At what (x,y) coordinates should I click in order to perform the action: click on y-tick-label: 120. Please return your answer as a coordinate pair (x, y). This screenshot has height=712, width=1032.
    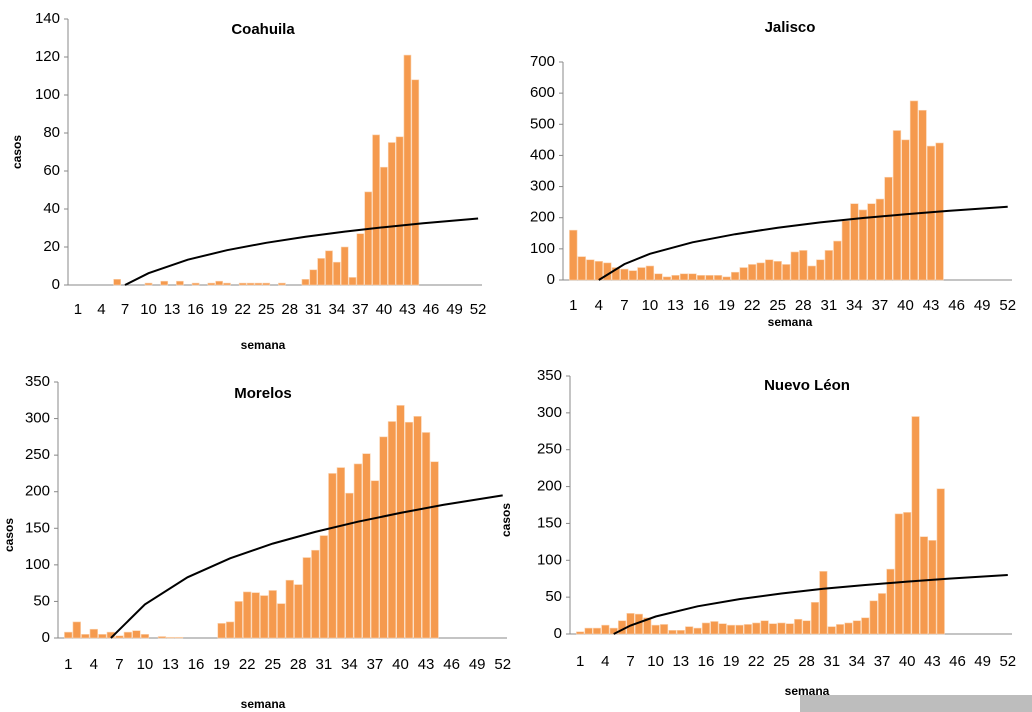
    Looking at the image, I should click on (47, 56).